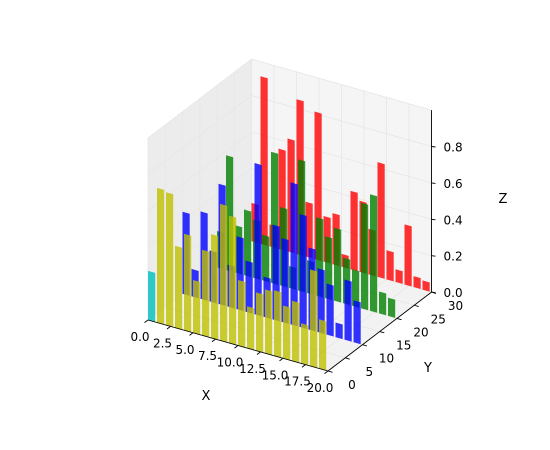 Image resolution: width=550 pixels, height=450 pixels. Describe the element at coordinates (453, 293) in the screenshot. I see `z-tick-label: 0.0` at that location.